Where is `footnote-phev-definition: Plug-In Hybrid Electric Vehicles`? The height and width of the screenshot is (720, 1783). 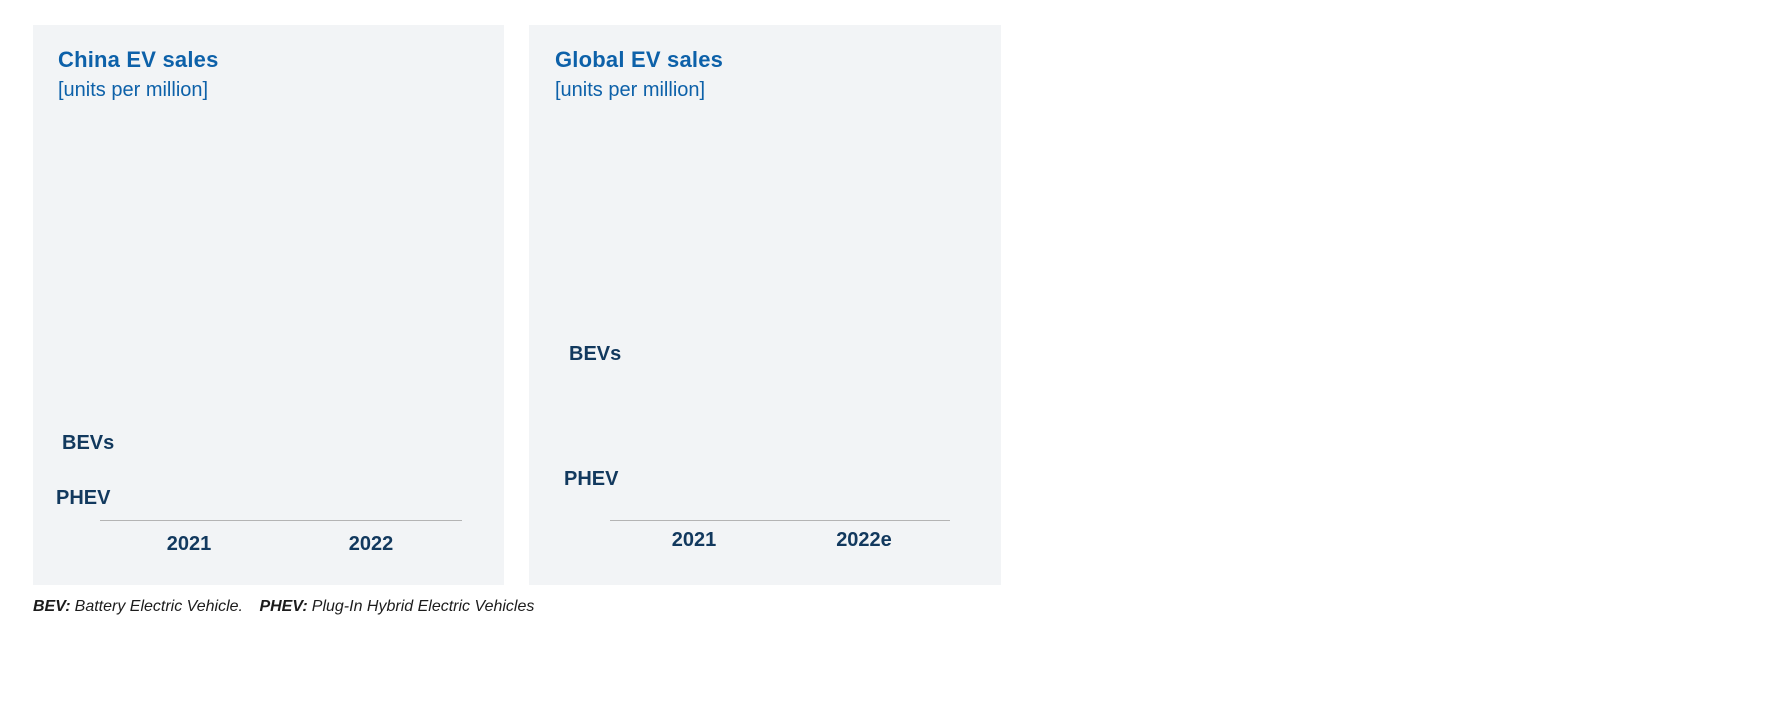 footnote-phev-definition: Plug-In Hybrid Electric Vehicles is located at coordinates (423, 606).